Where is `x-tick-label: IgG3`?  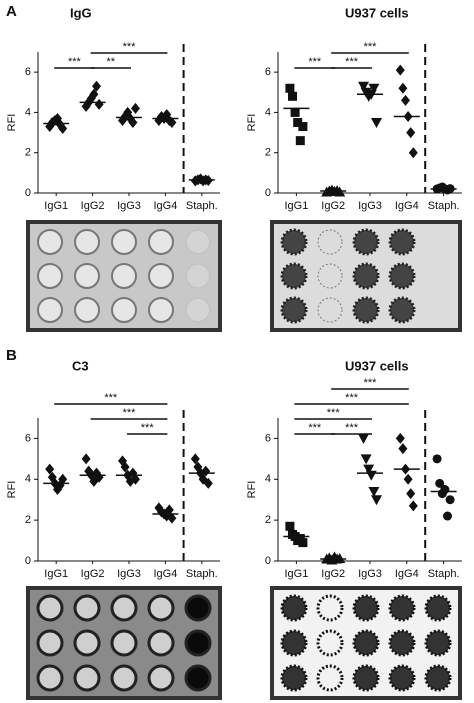
x-tick-label: IgG3 is located at coordinates (129, 206).